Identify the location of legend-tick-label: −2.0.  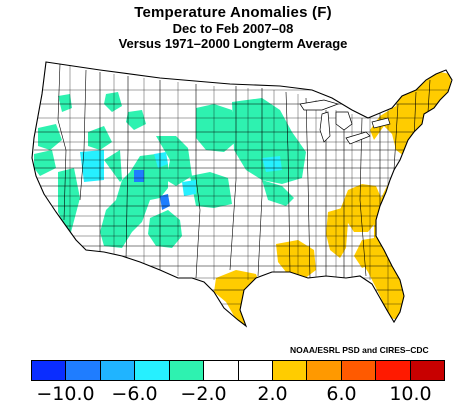
(203, 394).